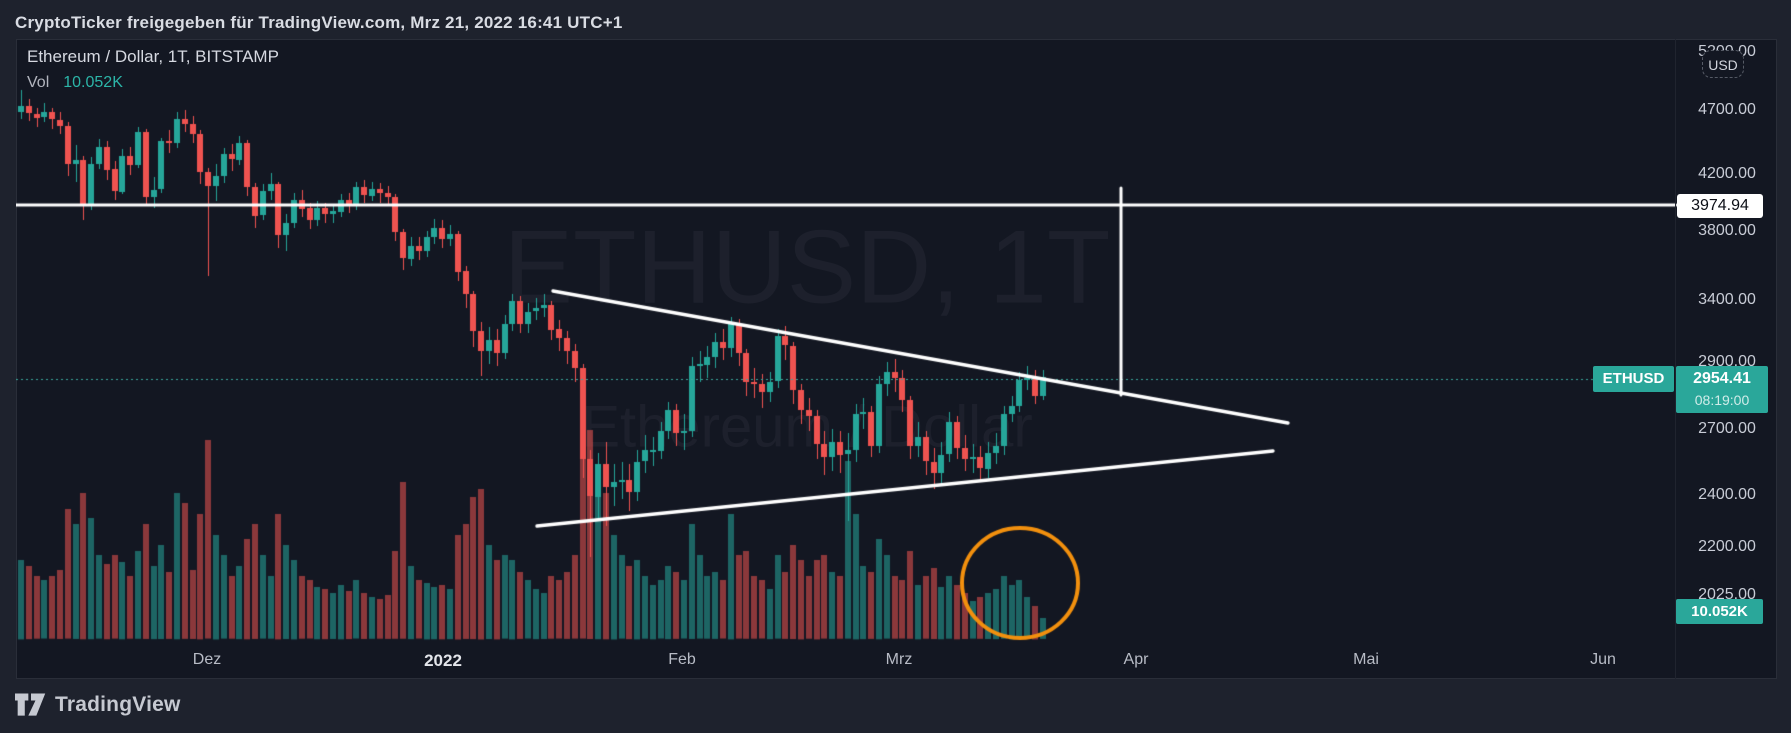 This screenshot has width=1791, height=733. What do you see at coordinates (1727, 109) in the screenshot?
I see `price-axis-label: 4700.00` at bounding box center [1727, 109].